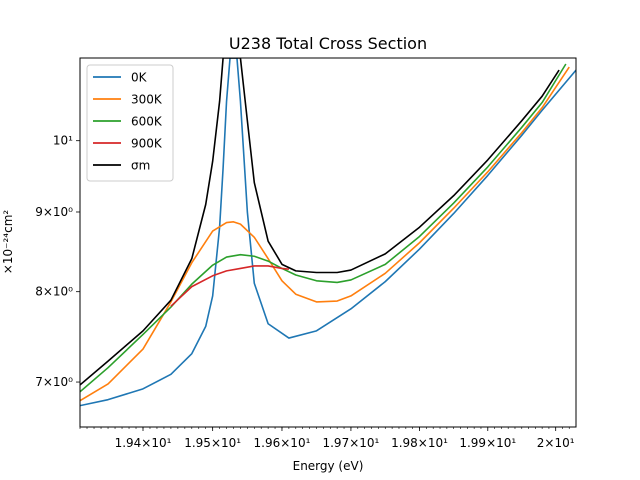  What do you see at coordinates (8, 242) in the screenshot?
I see `y-axis-label: ×10⁻²⁴cm²` at bounding box center [8, 242].